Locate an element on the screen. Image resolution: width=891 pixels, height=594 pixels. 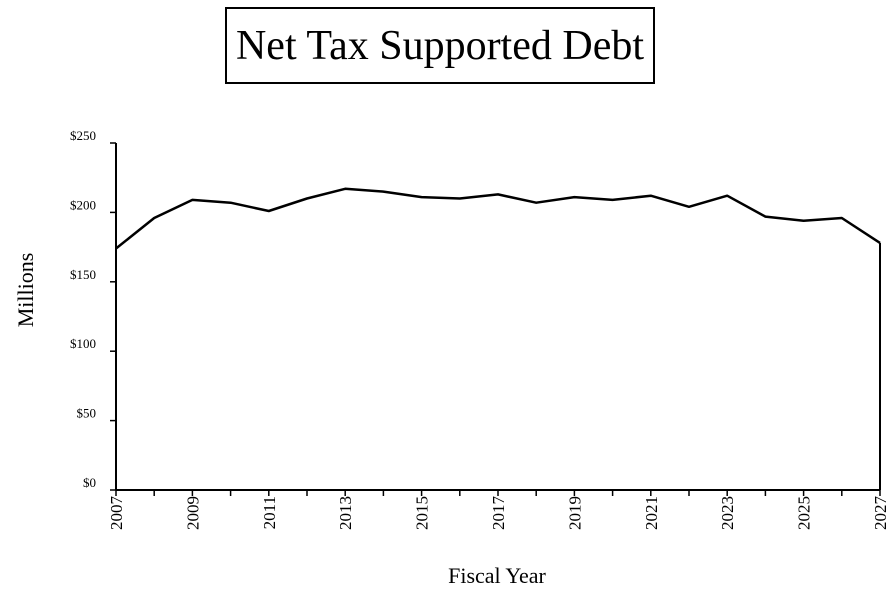
y-axis: $0 $50 $100 $150 $200 $250 is located at coordinates (93, 309).